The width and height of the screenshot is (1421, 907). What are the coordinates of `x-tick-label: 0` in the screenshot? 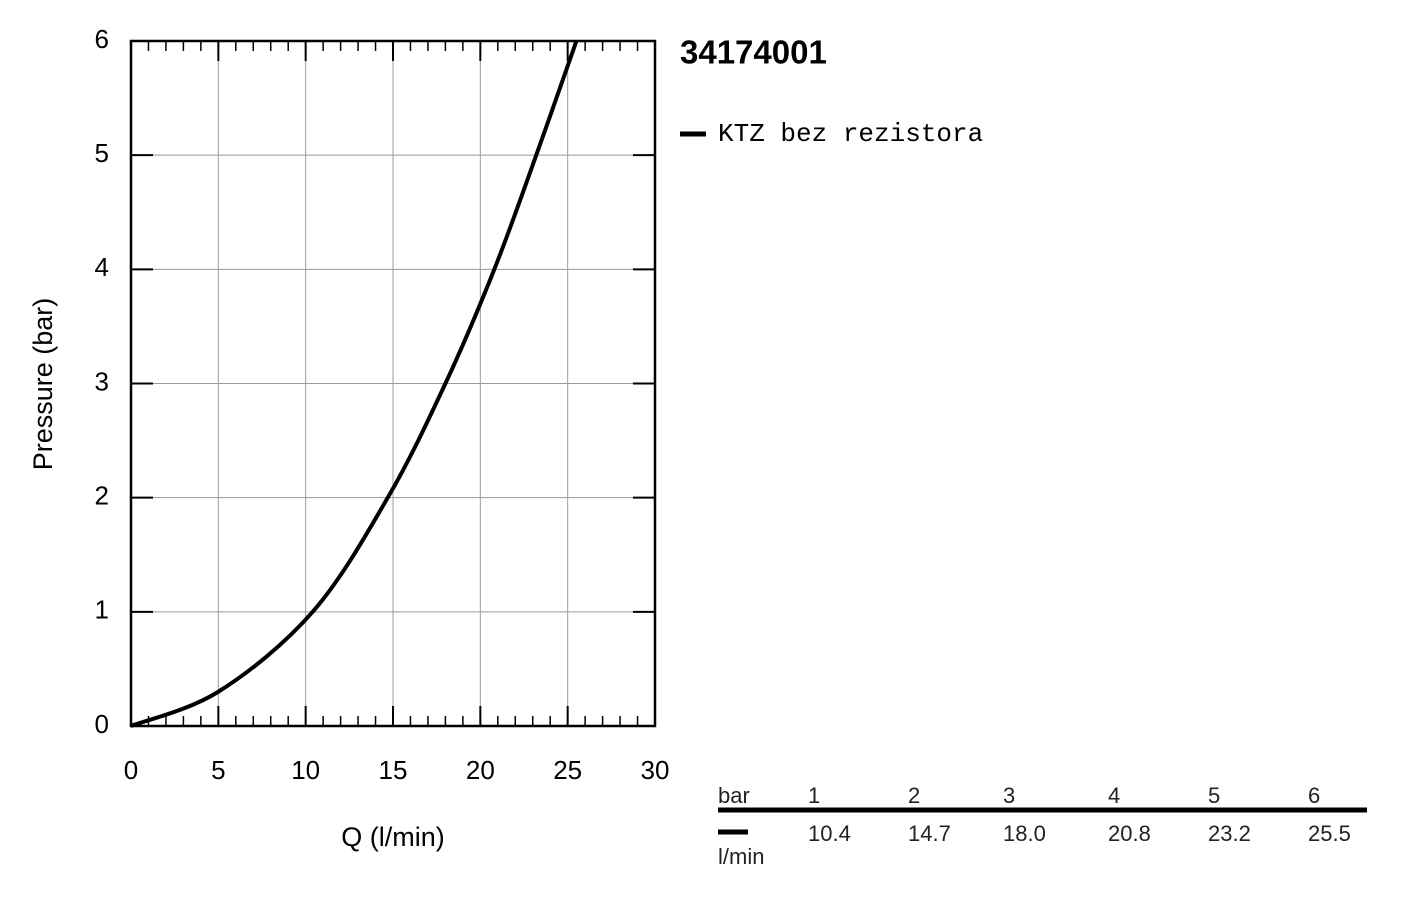 It's located at (131, 770).